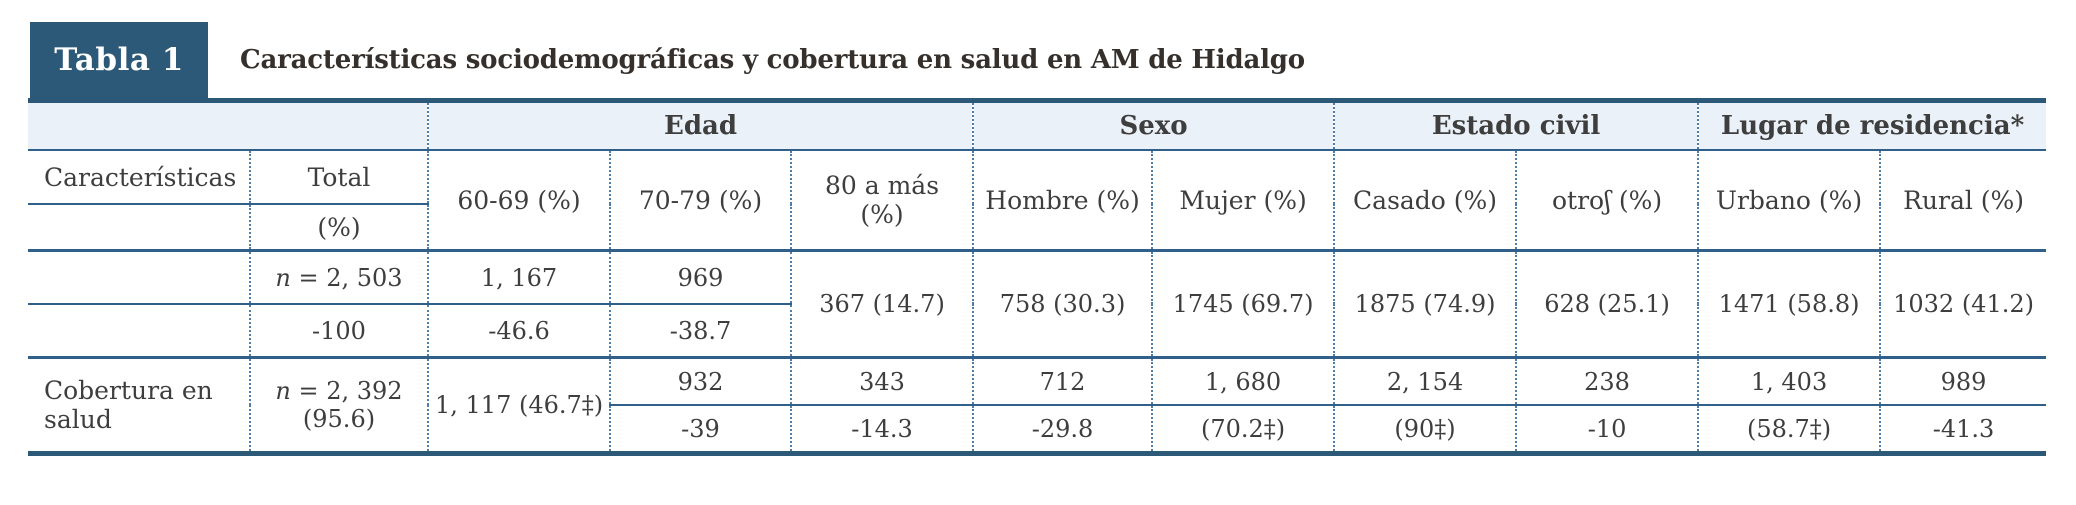 The height and width of the screenshot is (505, 2076). I want to click on cell-r2-casado-count: 2, 154, so click(1425, 381).